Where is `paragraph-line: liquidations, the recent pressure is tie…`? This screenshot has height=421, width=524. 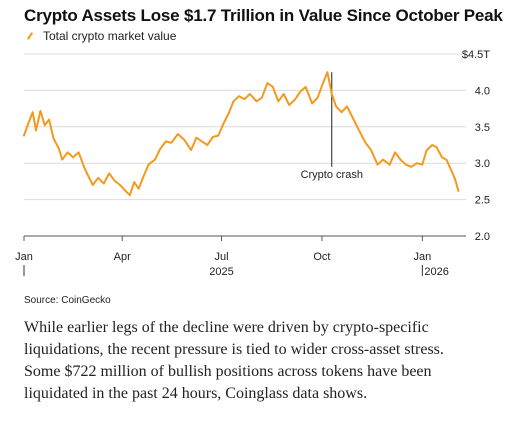
paragraph-line: liquidations, the recent pressure is tie… is located at coordinates (234, 349).